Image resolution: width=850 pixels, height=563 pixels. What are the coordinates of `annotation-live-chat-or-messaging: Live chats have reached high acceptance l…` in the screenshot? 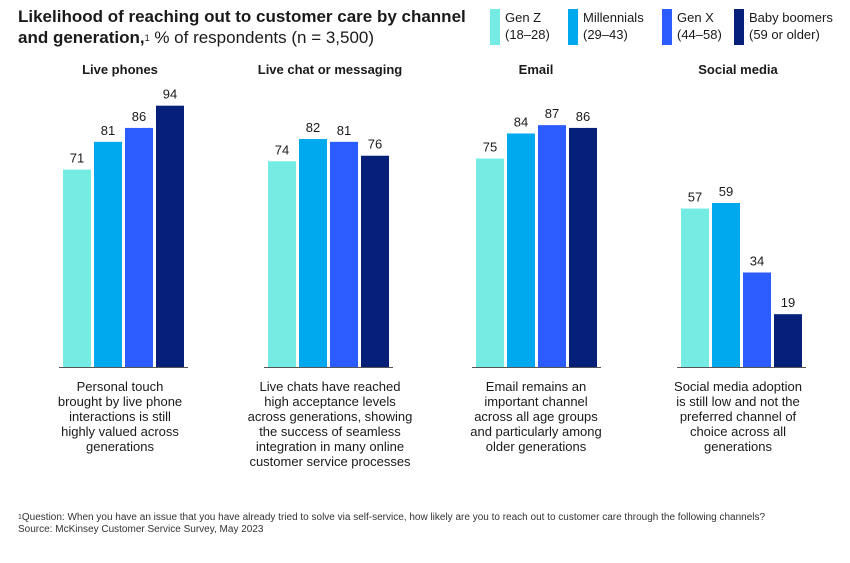 It's located at (330, 424).